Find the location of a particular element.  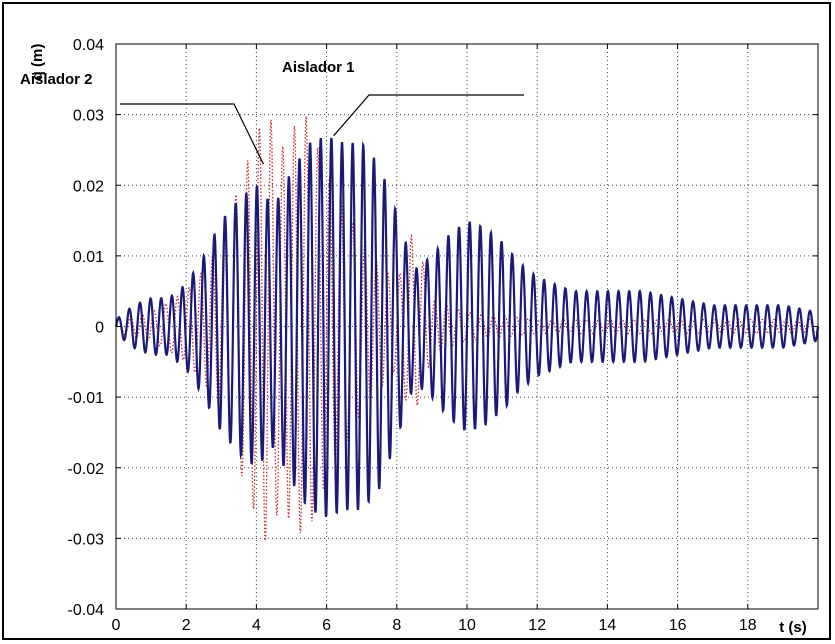

x-tick-label: 4 is located at coordinates (256, 625).